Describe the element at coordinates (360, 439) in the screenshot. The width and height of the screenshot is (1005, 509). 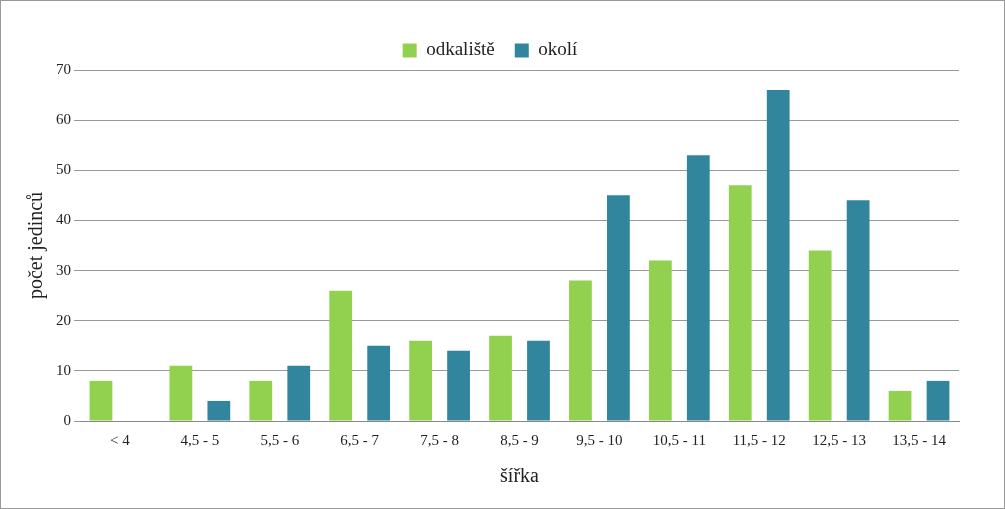
I see `x-tick-label: 6,5 - 7` at that location.